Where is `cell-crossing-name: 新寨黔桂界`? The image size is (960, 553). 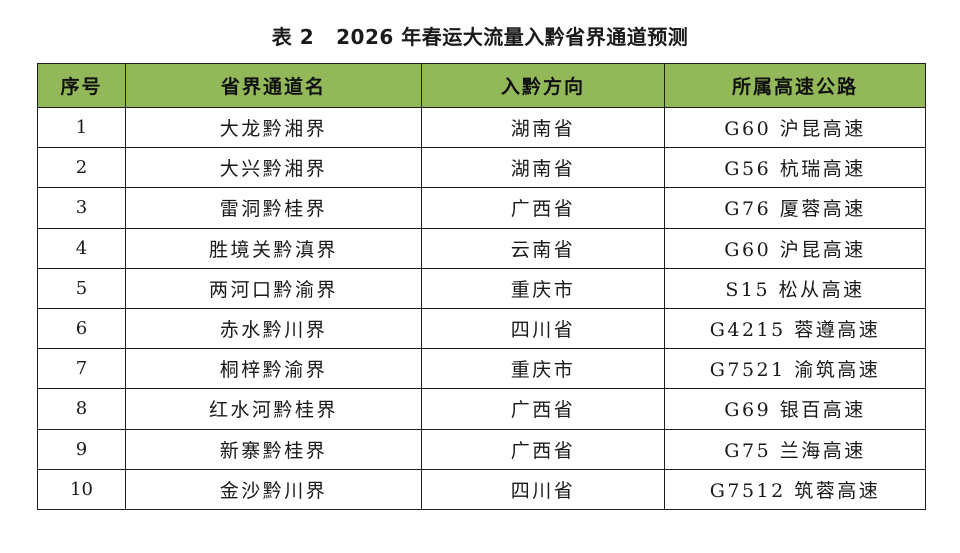 cell-crossing-name: 新寨黔桂界 is located at coordinates (273, 449).